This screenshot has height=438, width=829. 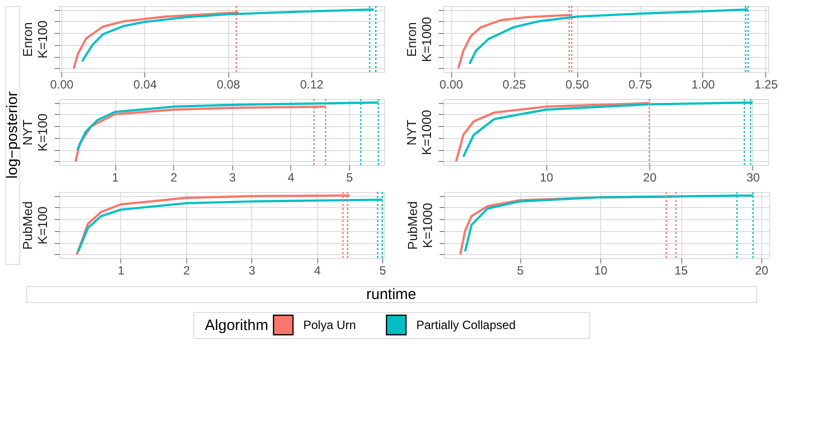 What do you see at coordinates (419, 133) in the screenshot?
I see `y-axis-title: NYT K=1000` at bounding box center [419, 133].